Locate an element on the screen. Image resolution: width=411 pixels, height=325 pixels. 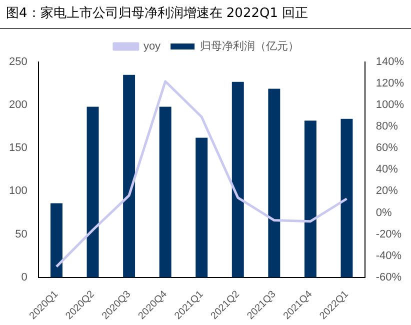
y-tick-label: 250 is located at coordinates (18, 62).